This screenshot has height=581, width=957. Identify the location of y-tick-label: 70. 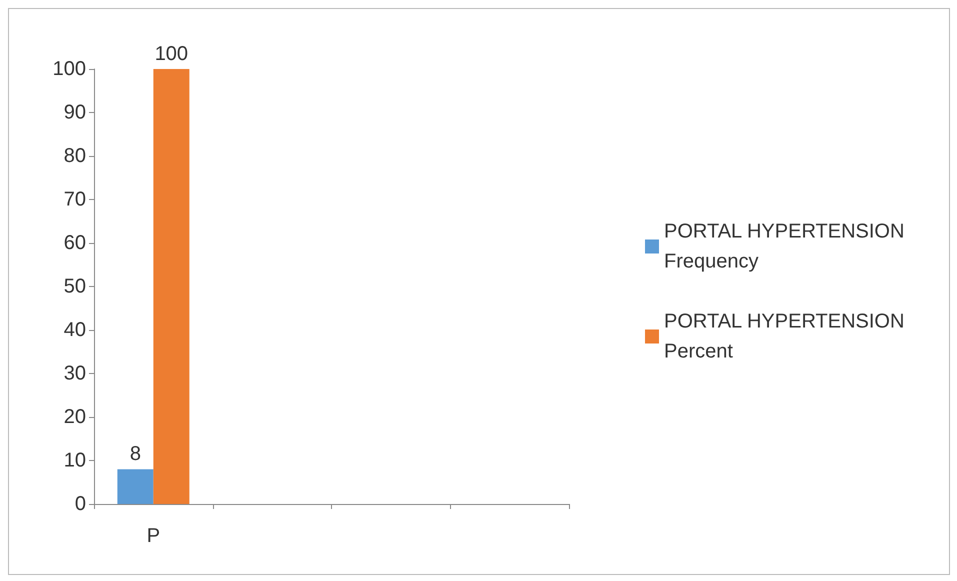
(75, 199).